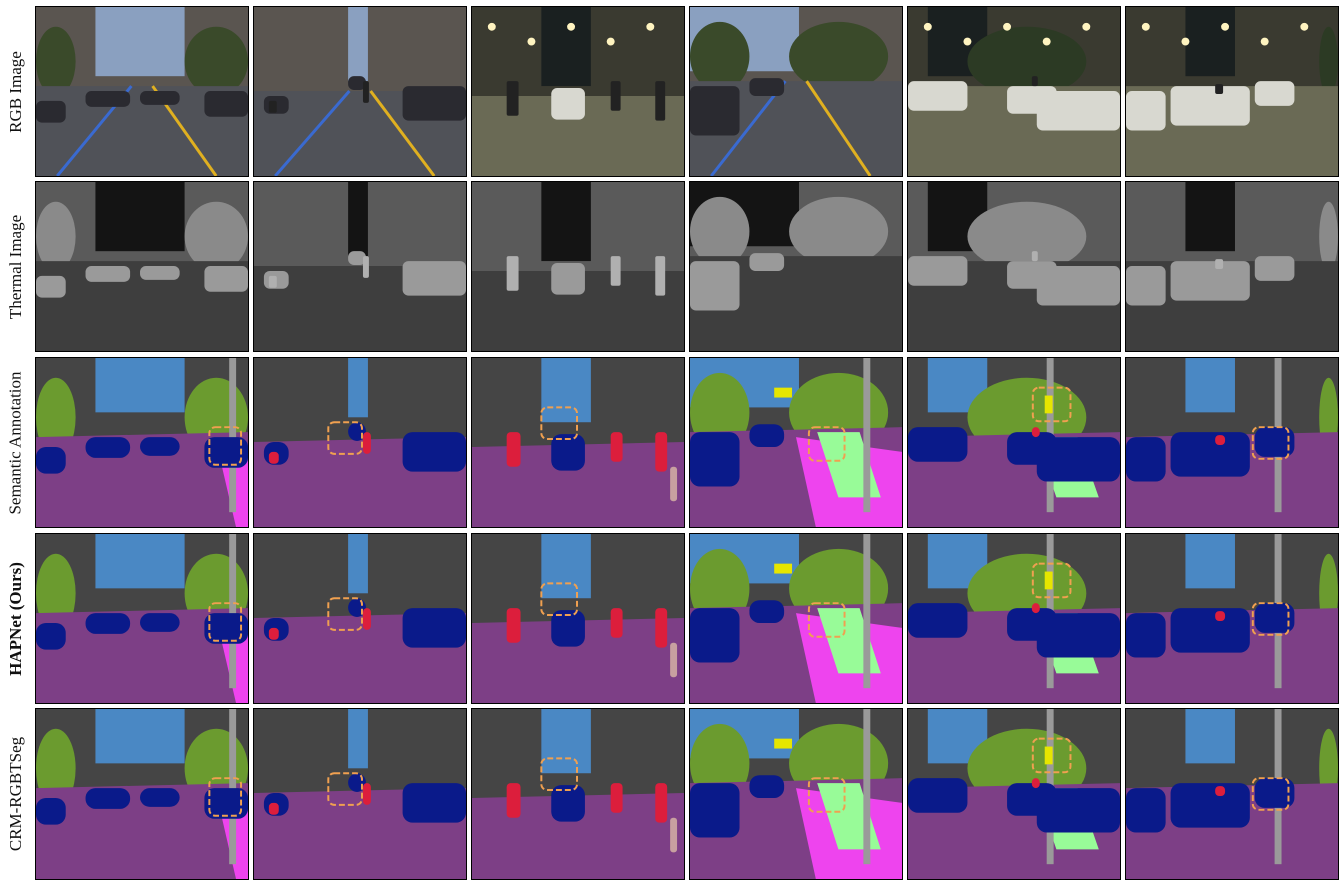 The image size is (1343, 880). I want to click on row-label-rgb: RGB Image, so click(16, 91).